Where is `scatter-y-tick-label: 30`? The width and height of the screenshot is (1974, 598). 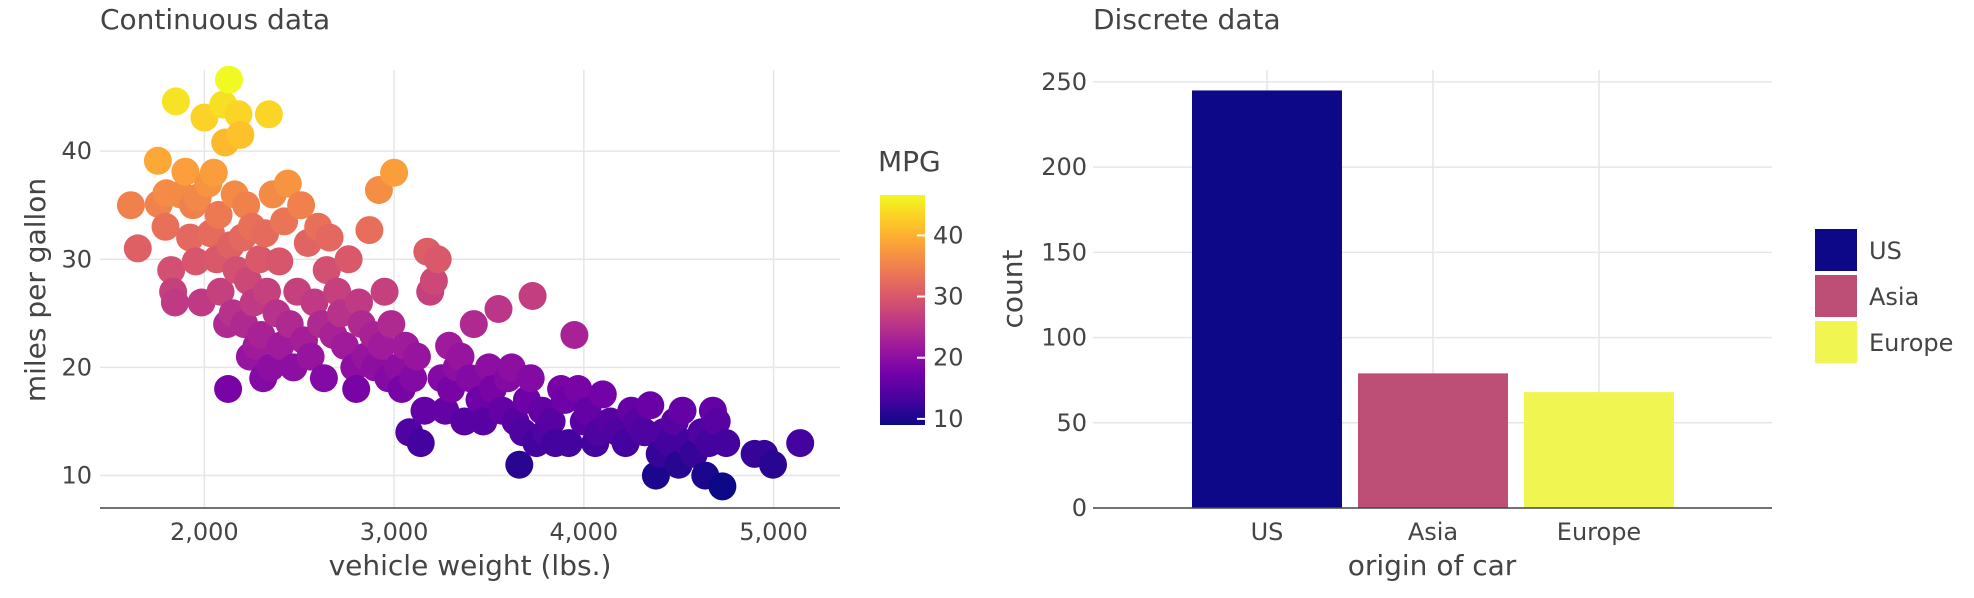 scatter-y-tick-label: 30 is located at coordinates (76, 259).